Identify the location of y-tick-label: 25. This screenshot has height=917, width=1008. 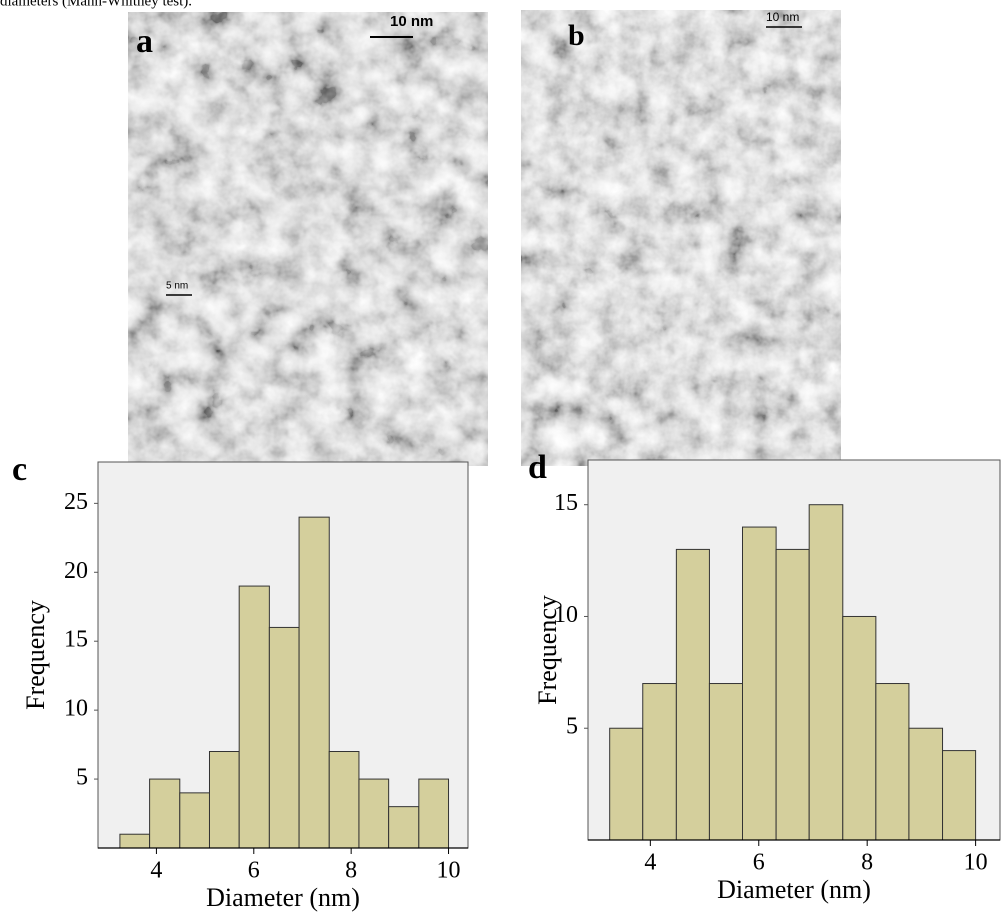
(76, 502).